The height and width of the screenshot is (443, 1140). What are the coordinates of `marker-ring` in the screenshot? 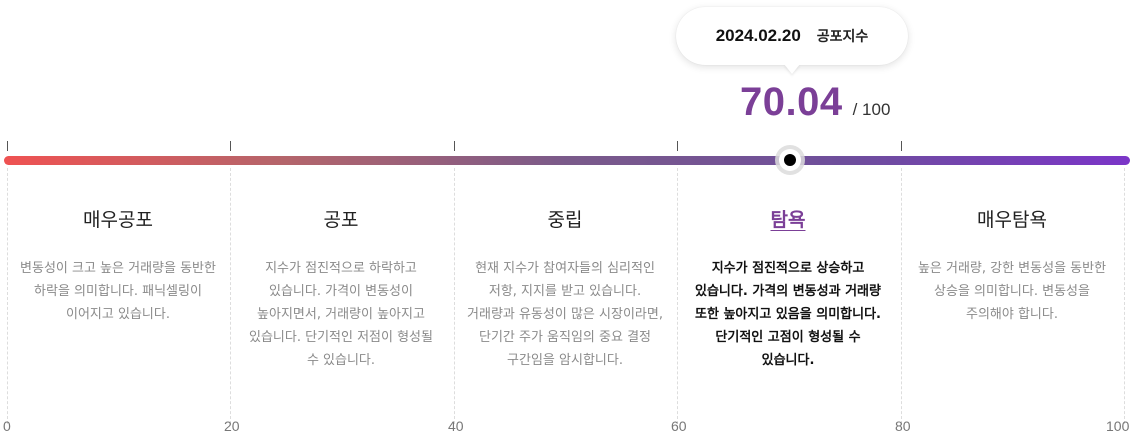 It's located at (790, 160).